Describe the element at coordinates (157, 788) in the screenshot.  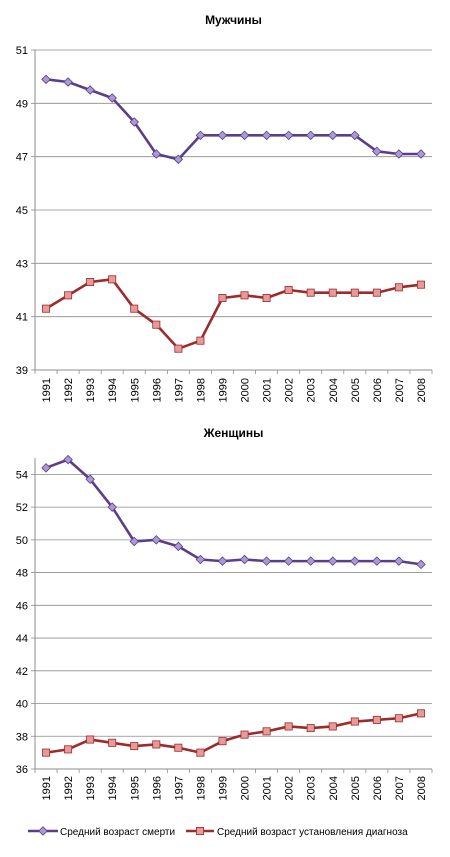
I see `x-tick-label: 1996` at that location.